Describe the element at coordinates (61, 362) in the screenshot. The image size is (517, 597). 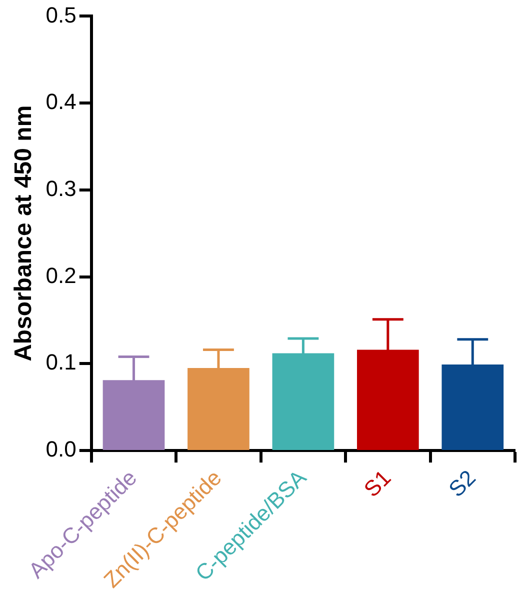
I see `y-tick-label: 0.1` at that location.